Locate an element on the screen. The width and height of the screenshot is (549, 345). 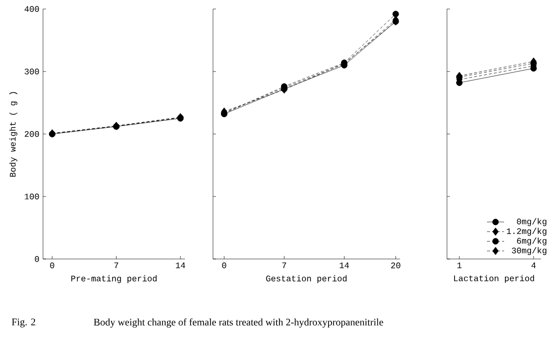
y-axis-title: Body weight ( g ) is located at coordinates (13, 134).